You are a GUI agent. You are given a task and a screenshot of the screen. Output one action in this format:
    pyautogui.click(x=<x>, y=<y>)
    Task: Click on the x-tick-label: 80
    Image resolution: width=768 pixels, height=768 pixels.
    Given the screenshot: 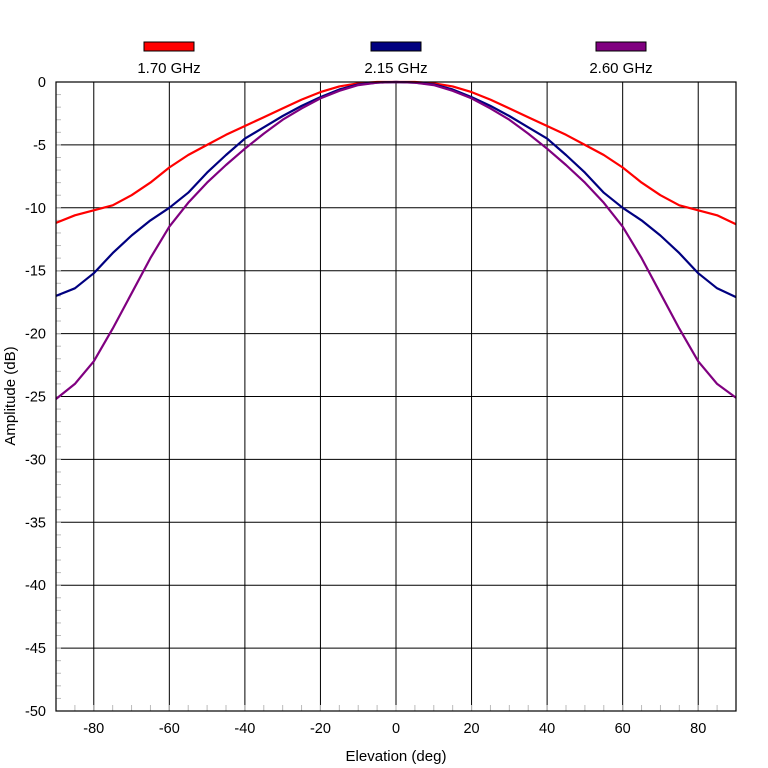 What is the action you would take?
    pyautogui.click(x=698, y=729)
    